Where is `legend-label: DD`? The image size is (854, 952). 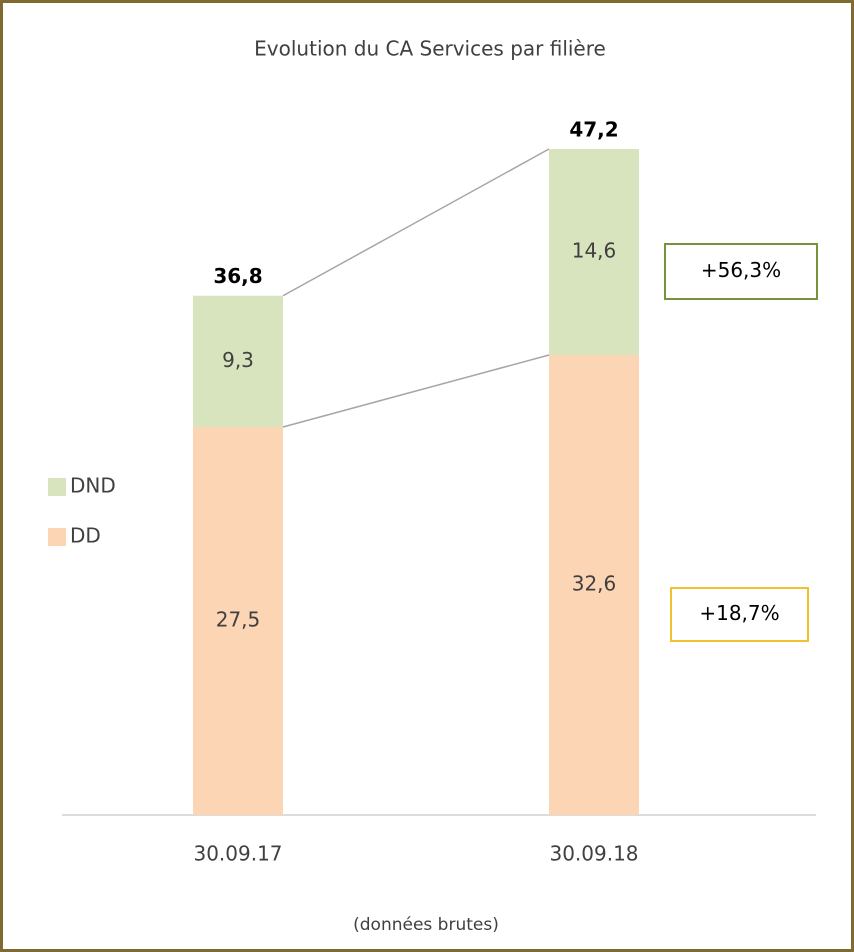
legend-label: DD is located at coordinates (85, 536).